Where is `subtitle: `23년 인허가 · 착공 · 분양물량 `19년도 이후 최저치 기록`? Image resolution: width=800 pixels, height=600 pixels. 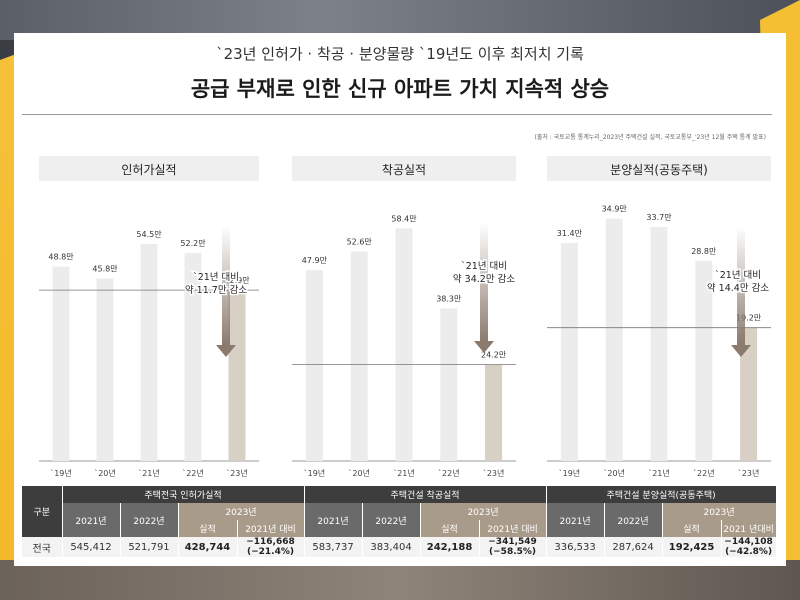 subtitle: `23년 인허가 · 착공 · 분양물량 `19년도 이후 최저치 기록 is located at coordinates (400, 54).